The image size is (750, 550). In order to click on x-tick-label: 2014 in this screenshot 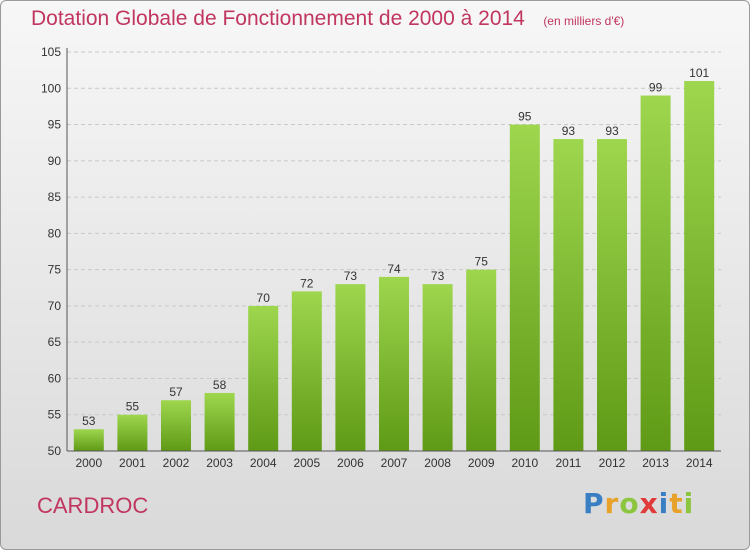, I will do `click(699, 463)`.